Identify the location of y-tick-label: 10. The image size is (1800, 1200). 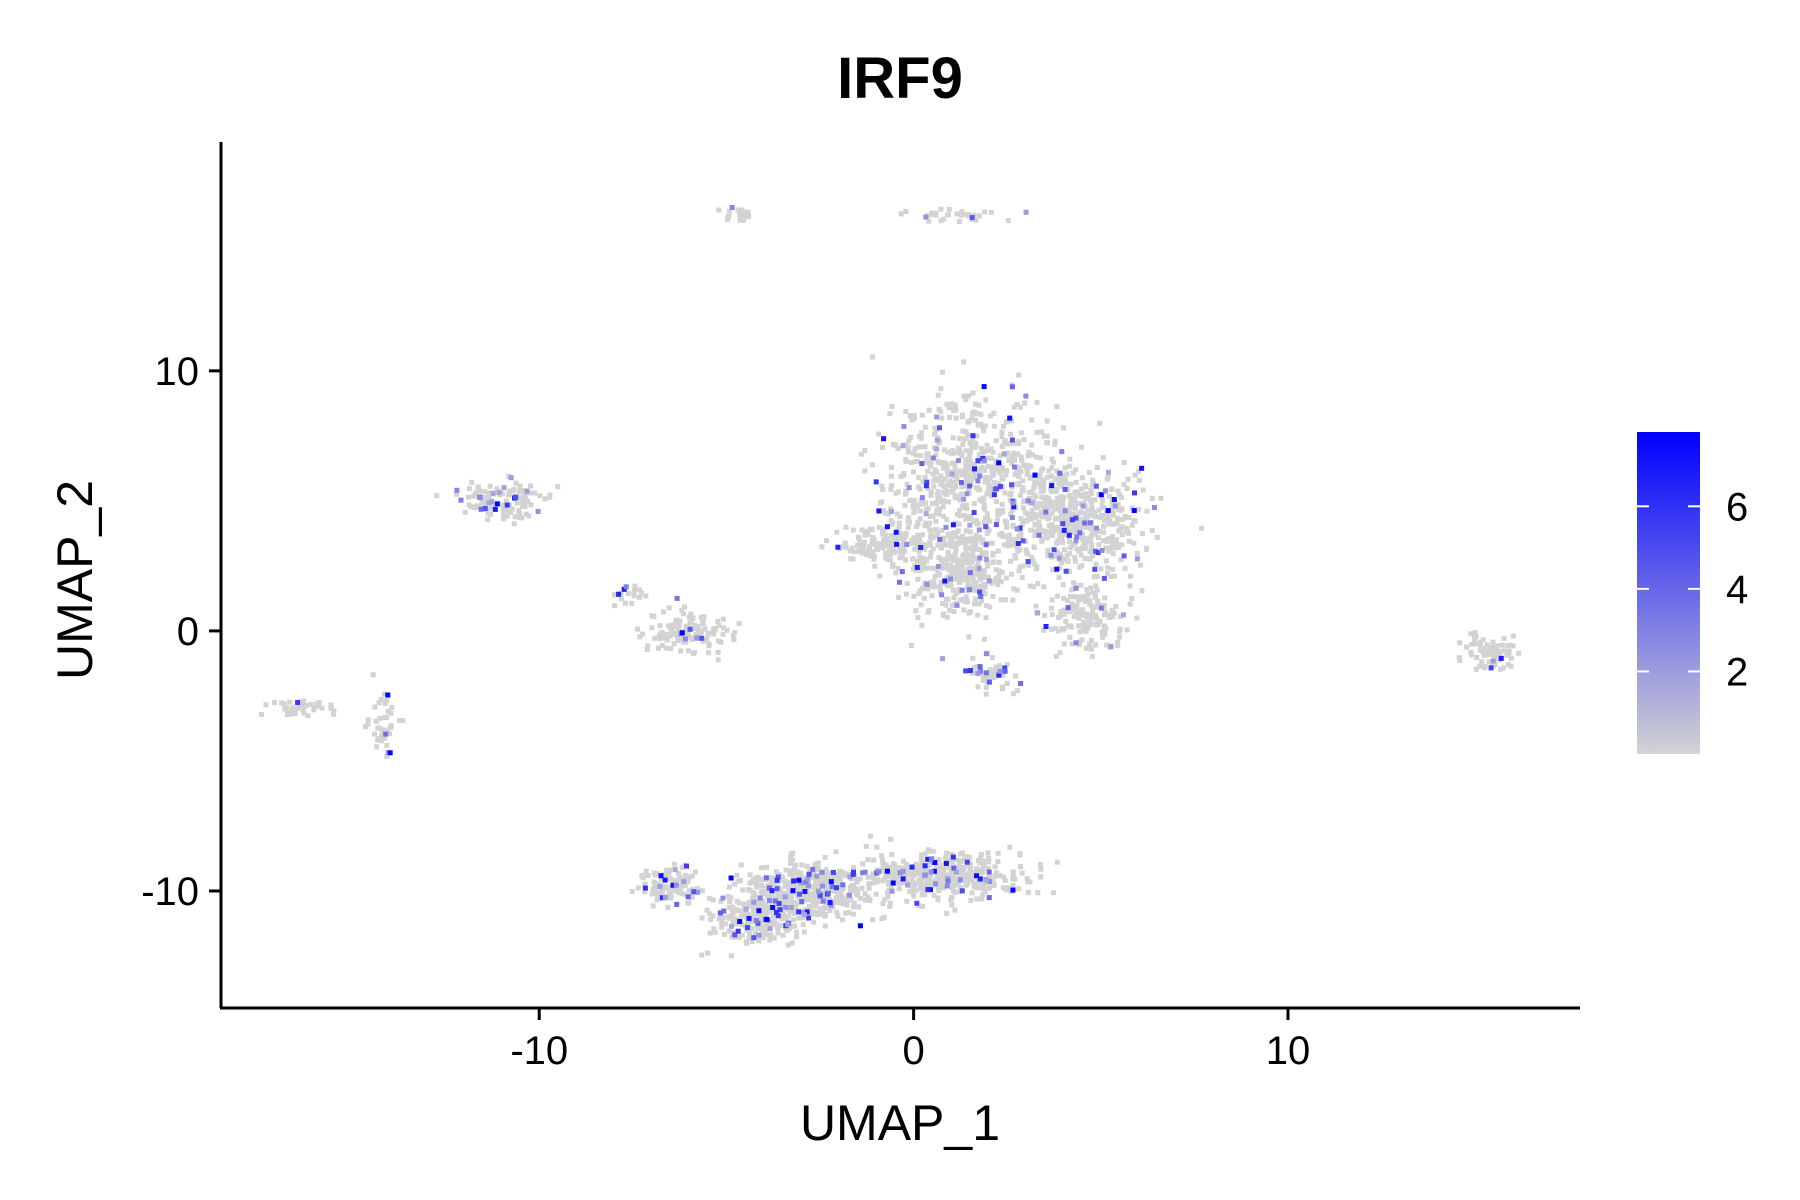
(177, 372).